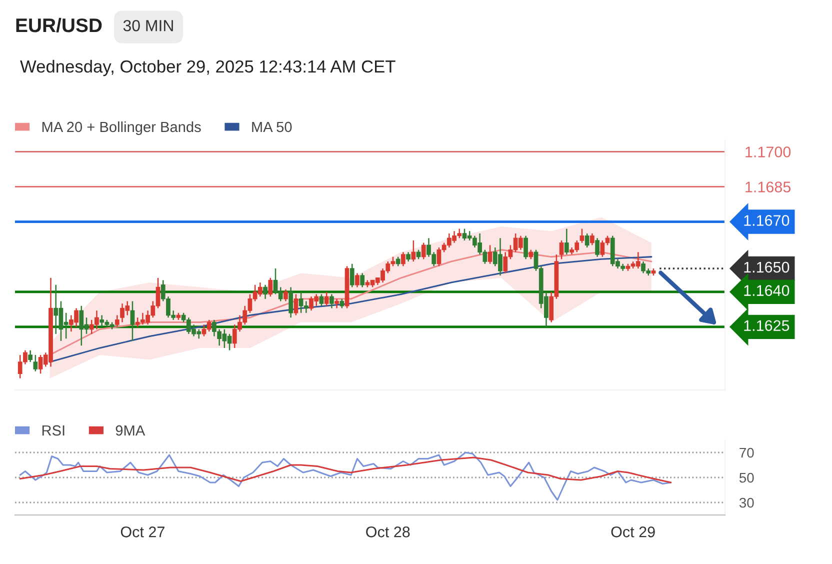 The width and height of the screenshot is (832, 564). I want to click on y-tick-label: 50, so click(746, 477).